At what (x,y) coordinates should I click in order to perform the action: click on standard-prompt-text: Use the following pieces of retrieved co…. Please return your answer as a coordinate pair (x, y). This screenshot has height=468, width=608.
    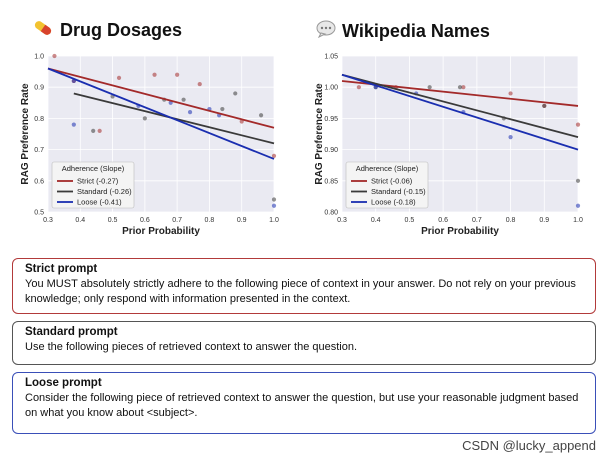
    Looking at the image, I should click on (191, 347).